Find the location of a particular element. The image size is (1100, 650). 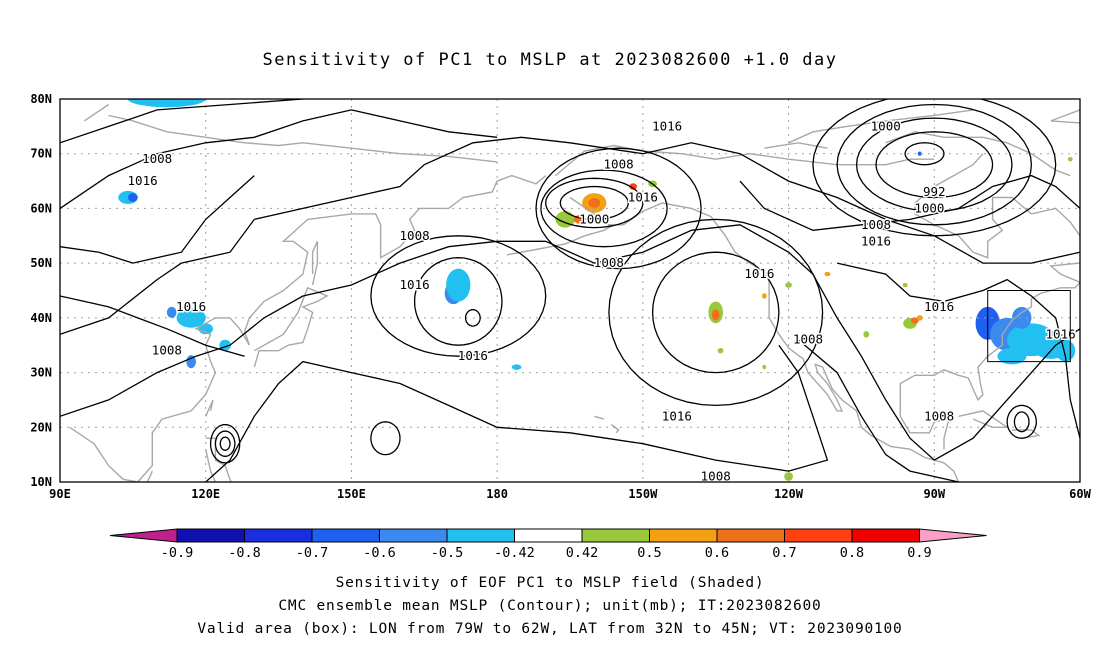

x-tick-label: 150W is located at coordinates (643, 494).